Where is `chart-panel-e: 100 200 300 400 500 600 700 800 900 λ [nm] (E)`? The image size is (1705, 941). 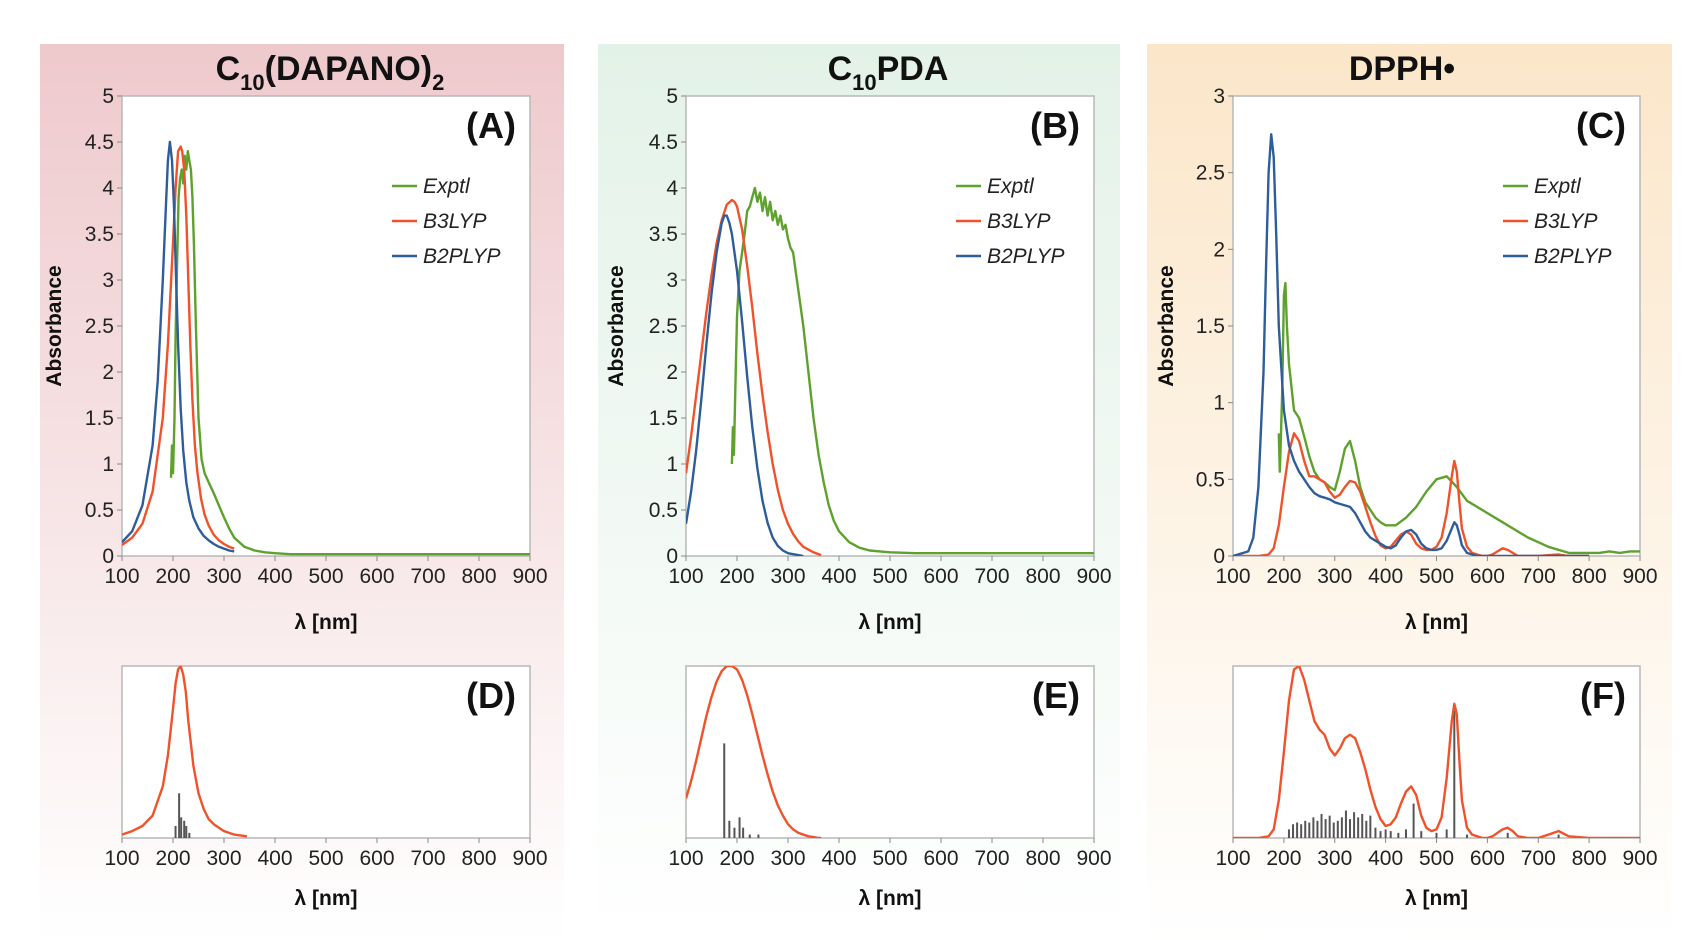 chart-panel-e: 100 200 300 400 500 600 700 800 900 λ [nm] (E) is located at coordinates (890, 787).